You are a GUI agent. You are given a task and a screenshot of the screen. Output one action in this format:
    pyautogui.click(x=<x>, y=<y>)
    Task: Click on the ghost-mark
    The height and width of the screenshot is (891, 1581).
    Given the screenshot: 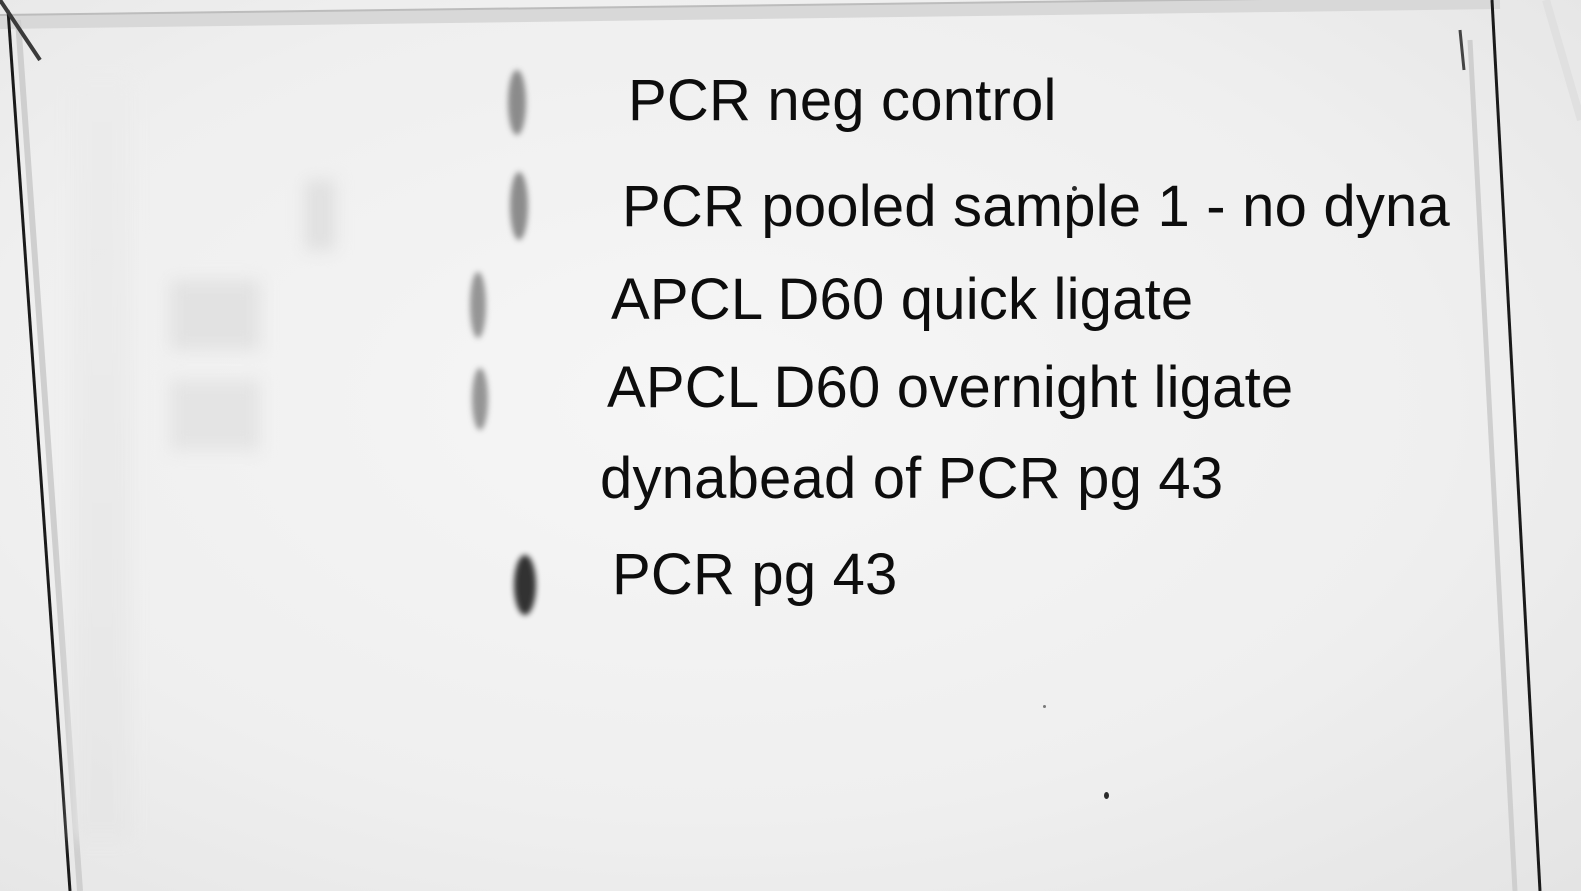 What is the action you would take?
    pyautogui.click(x=320, y=215)
    